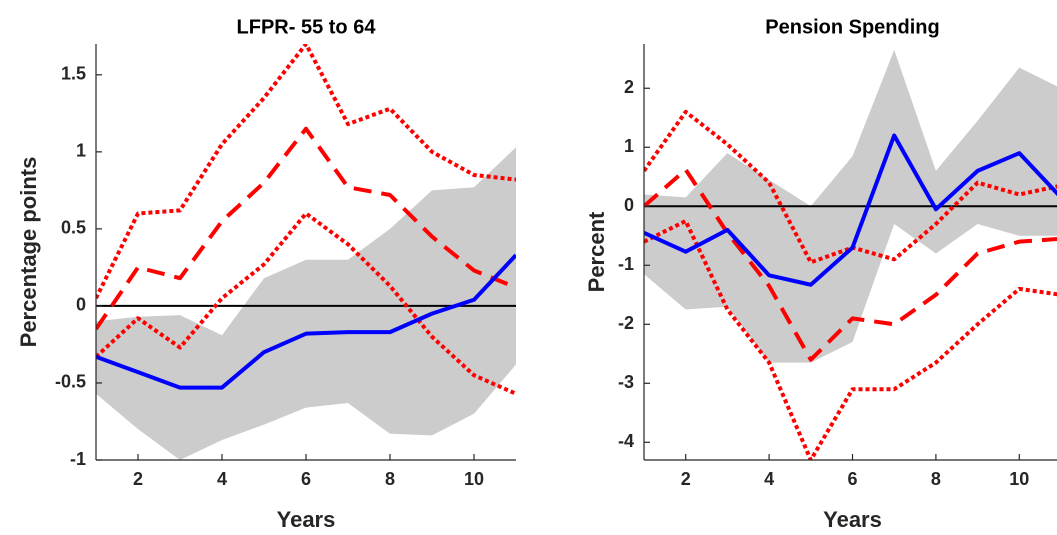 This screenshot has height=535, width=1057. I want to click on y-axis-label: Percentage points, so click(28, 252).